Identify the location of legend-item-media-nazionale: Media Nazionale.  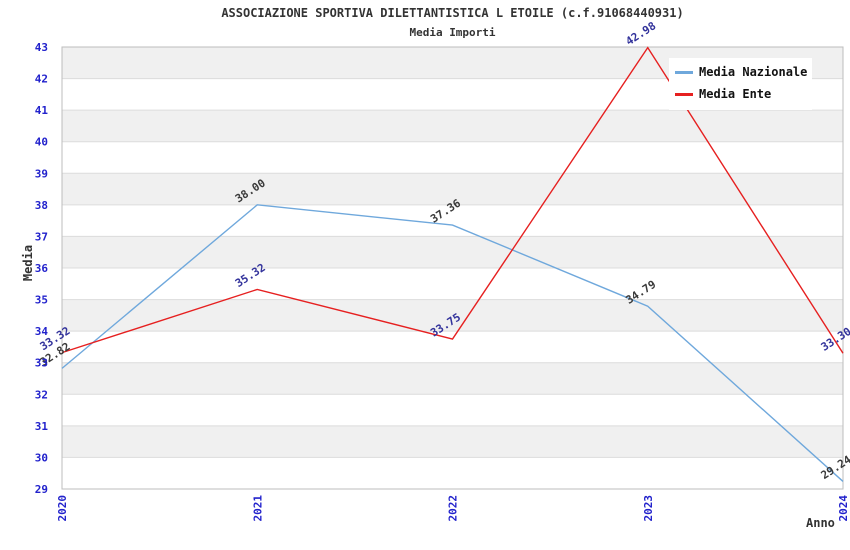
(742, 72).